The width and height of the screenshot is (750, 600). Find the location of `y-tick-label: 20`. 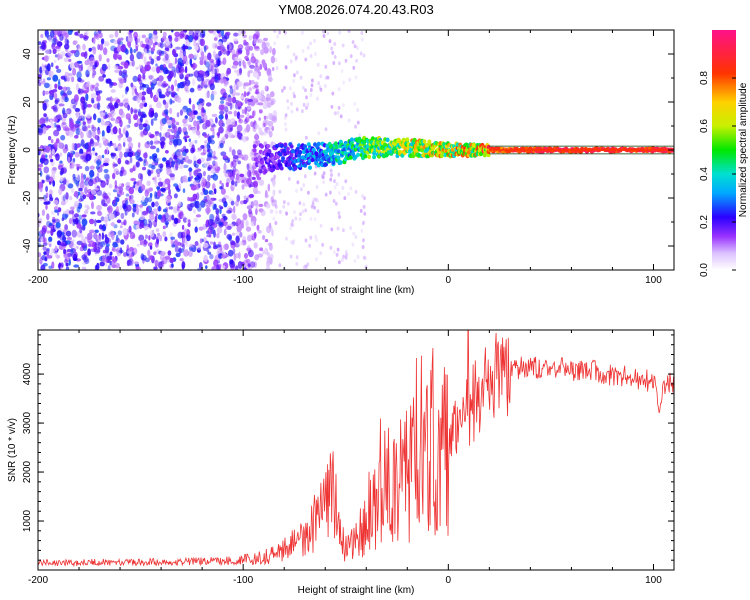

y-tick-label: 20 is located at coordinates (27, 102).